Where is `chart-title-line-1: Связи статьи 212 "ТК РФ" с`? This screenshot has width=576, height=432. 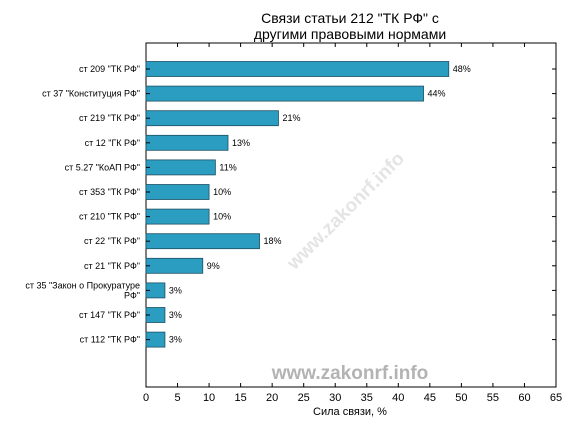
chart-title-line-1: Связи статьи 212 "ТК РФ" с is located at coordinates (350, 18).